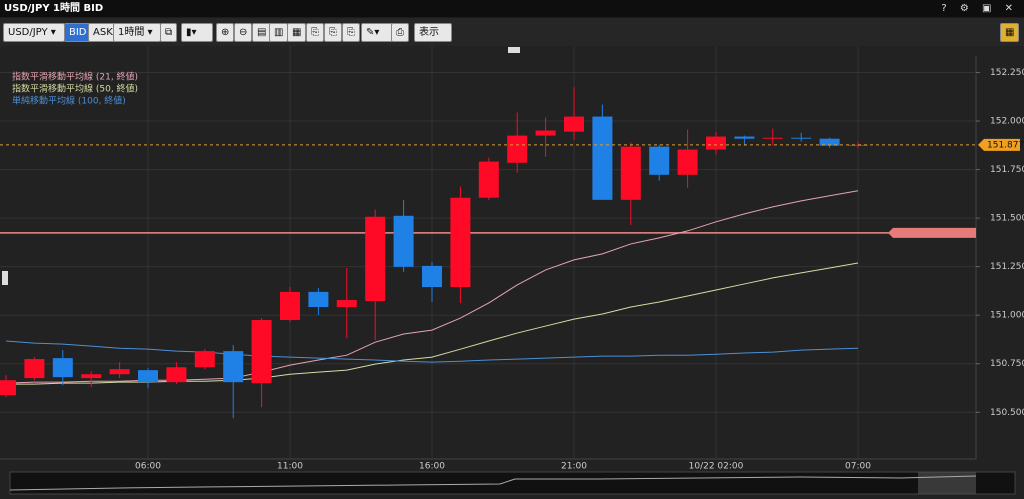  Describe the element at coordinates (1007, 413) in the screenshot. I see `y-tick-label: 150.500` at that location.